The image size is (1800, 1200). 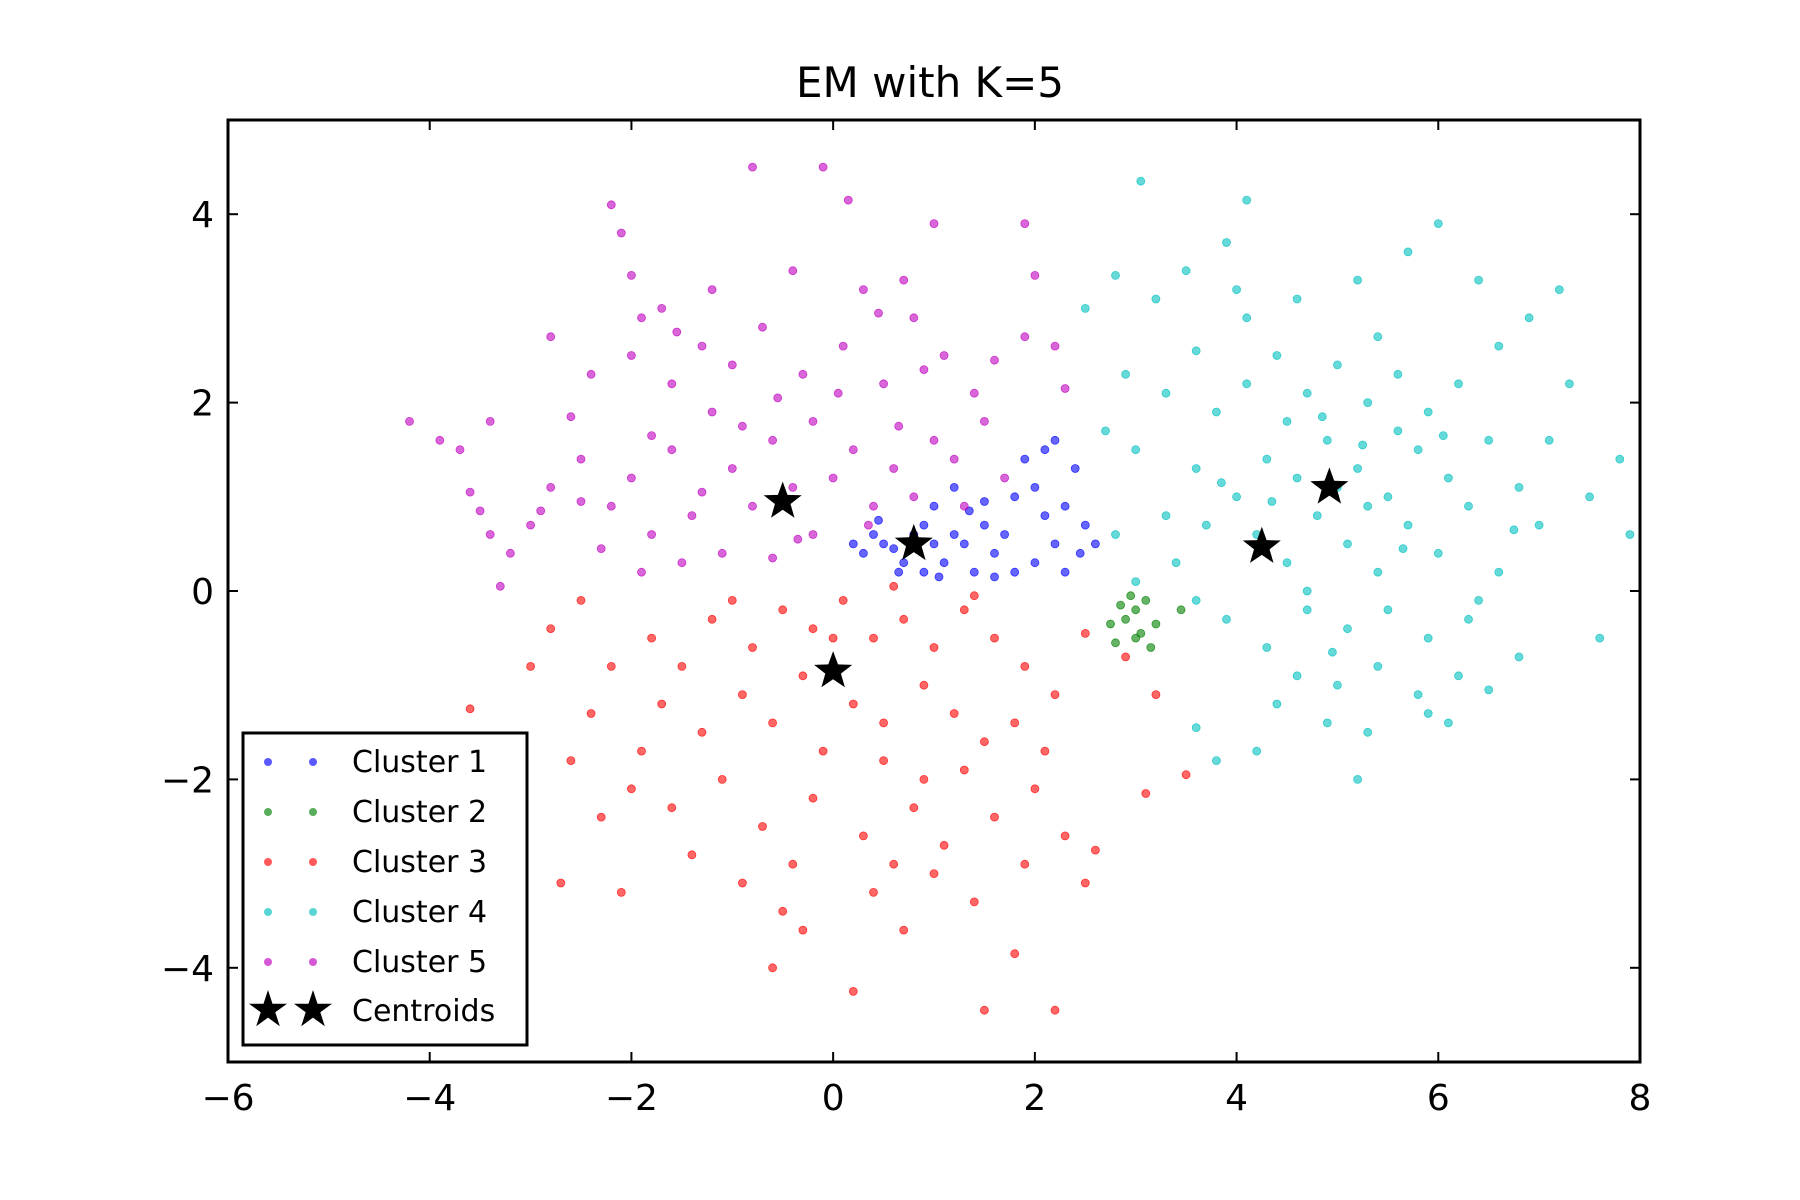 What do you see at coordinates (631, 1098) in the screenshot?
I see `x-tick-label: −2` at bounding box center [631, 1098].